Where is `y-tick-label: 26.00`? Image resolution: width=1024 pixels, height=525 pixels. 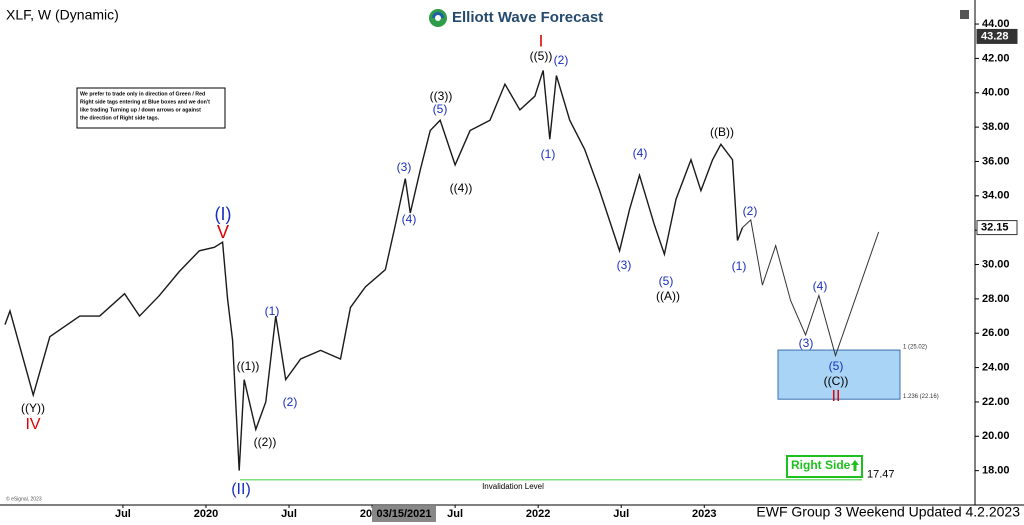
y-tick-label: 26.00 is located at coordinates (996, 333).